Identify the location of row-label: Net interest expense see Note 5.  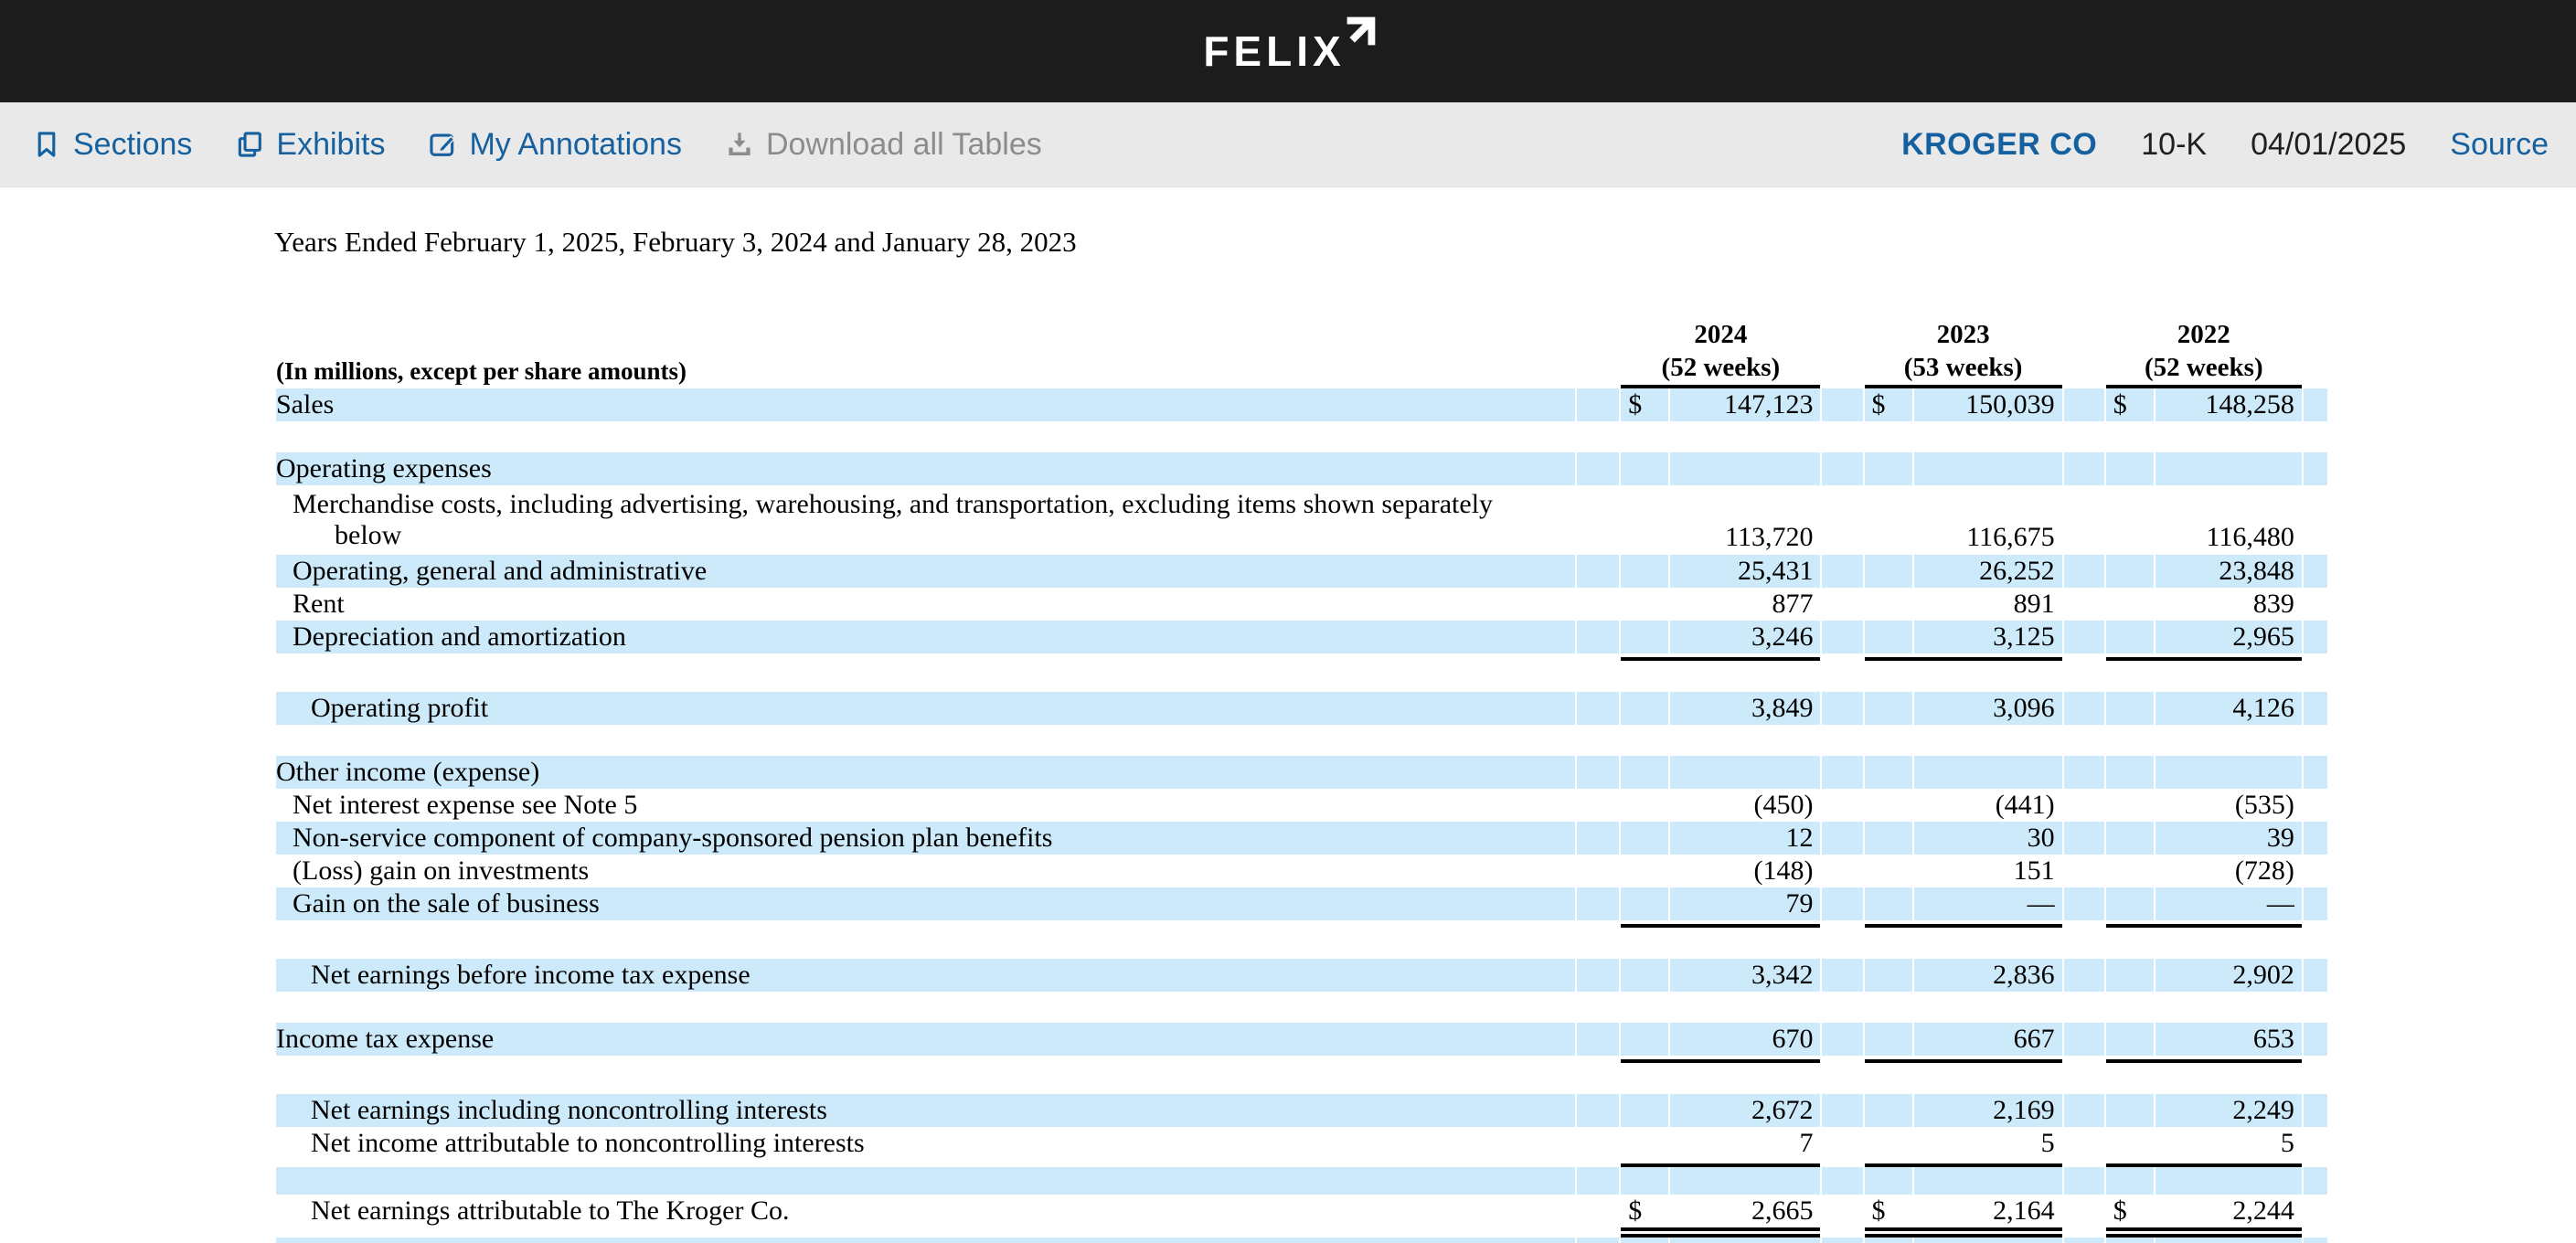
(925, 805).